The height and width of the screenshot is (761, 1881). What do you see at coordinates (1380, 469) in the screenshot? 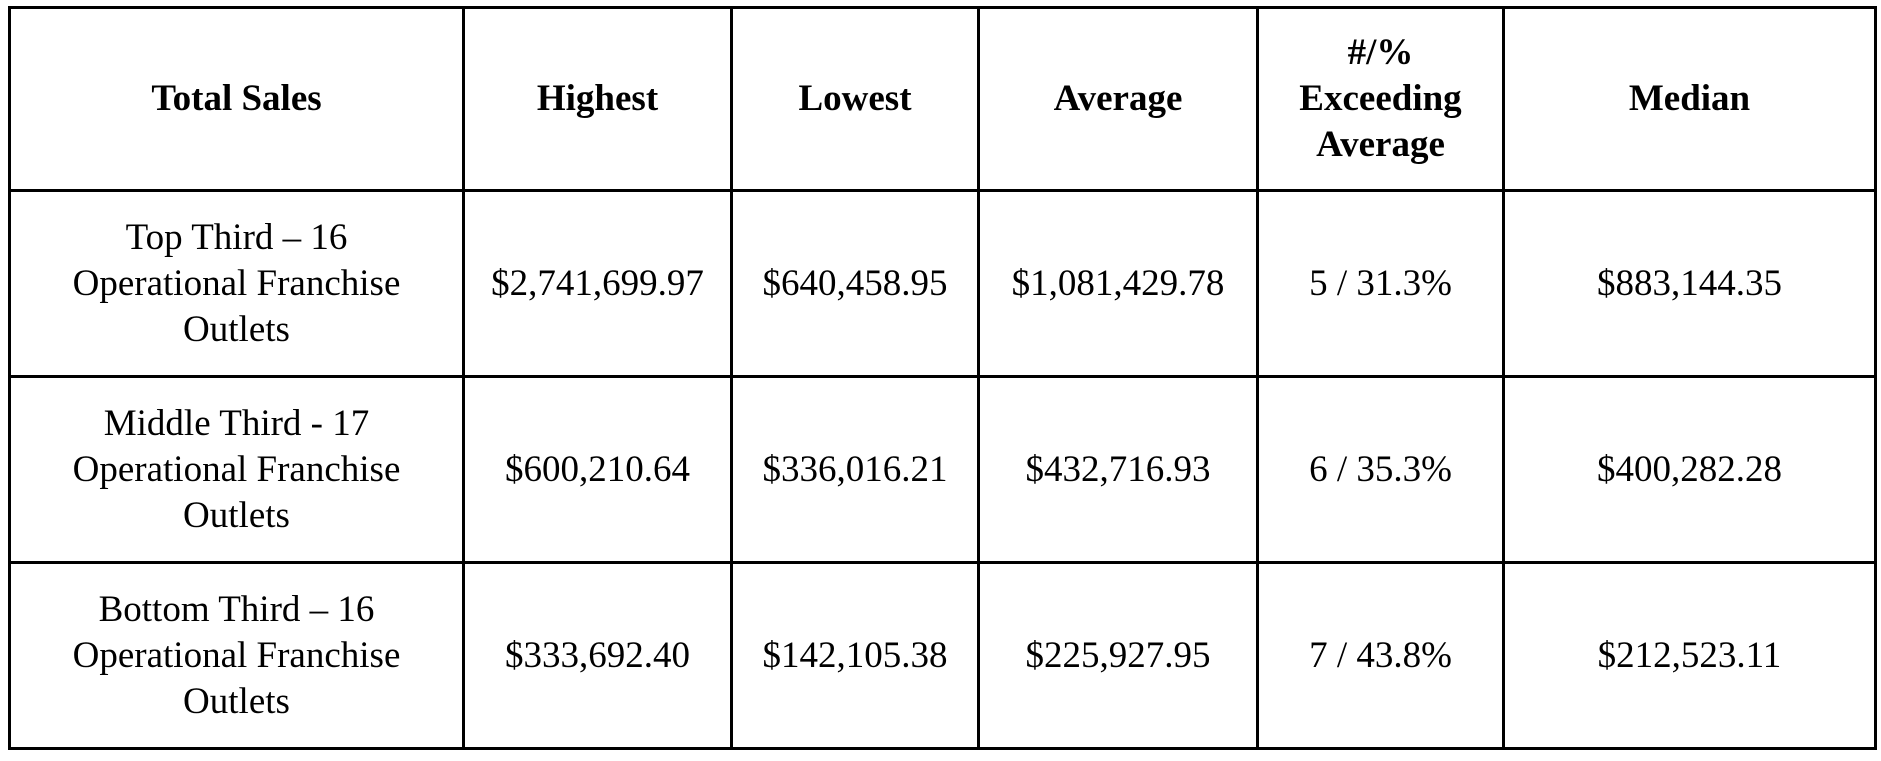
I see `cell-exceeding: 6 / 35.3%` at bounding box center [1380, 469].